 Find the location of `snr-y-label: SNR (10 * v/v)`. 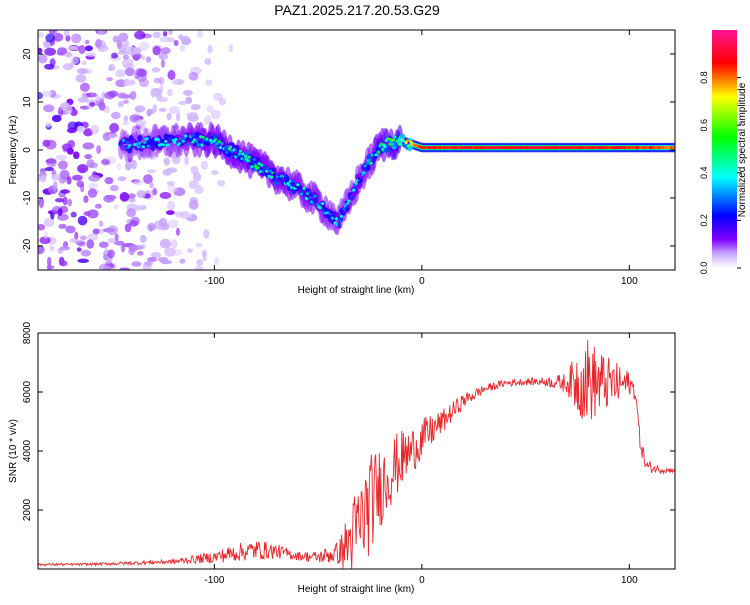

snr-y-label: SNR (10 * v/v) is located at coordinates (13, 451).